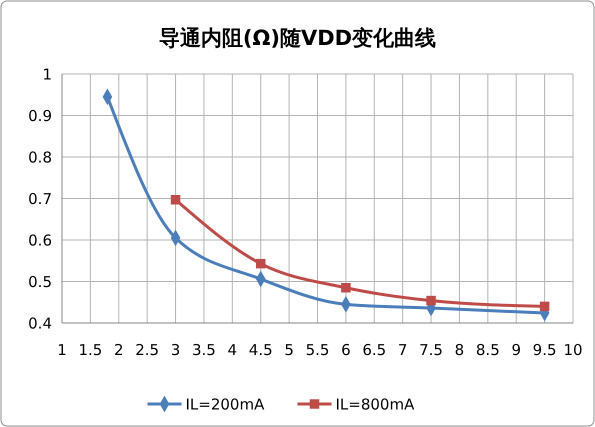 Image resolution: width=595 pixels, height=427 pixels. I want to click on x-tick-label: 9, so click(516, 350).